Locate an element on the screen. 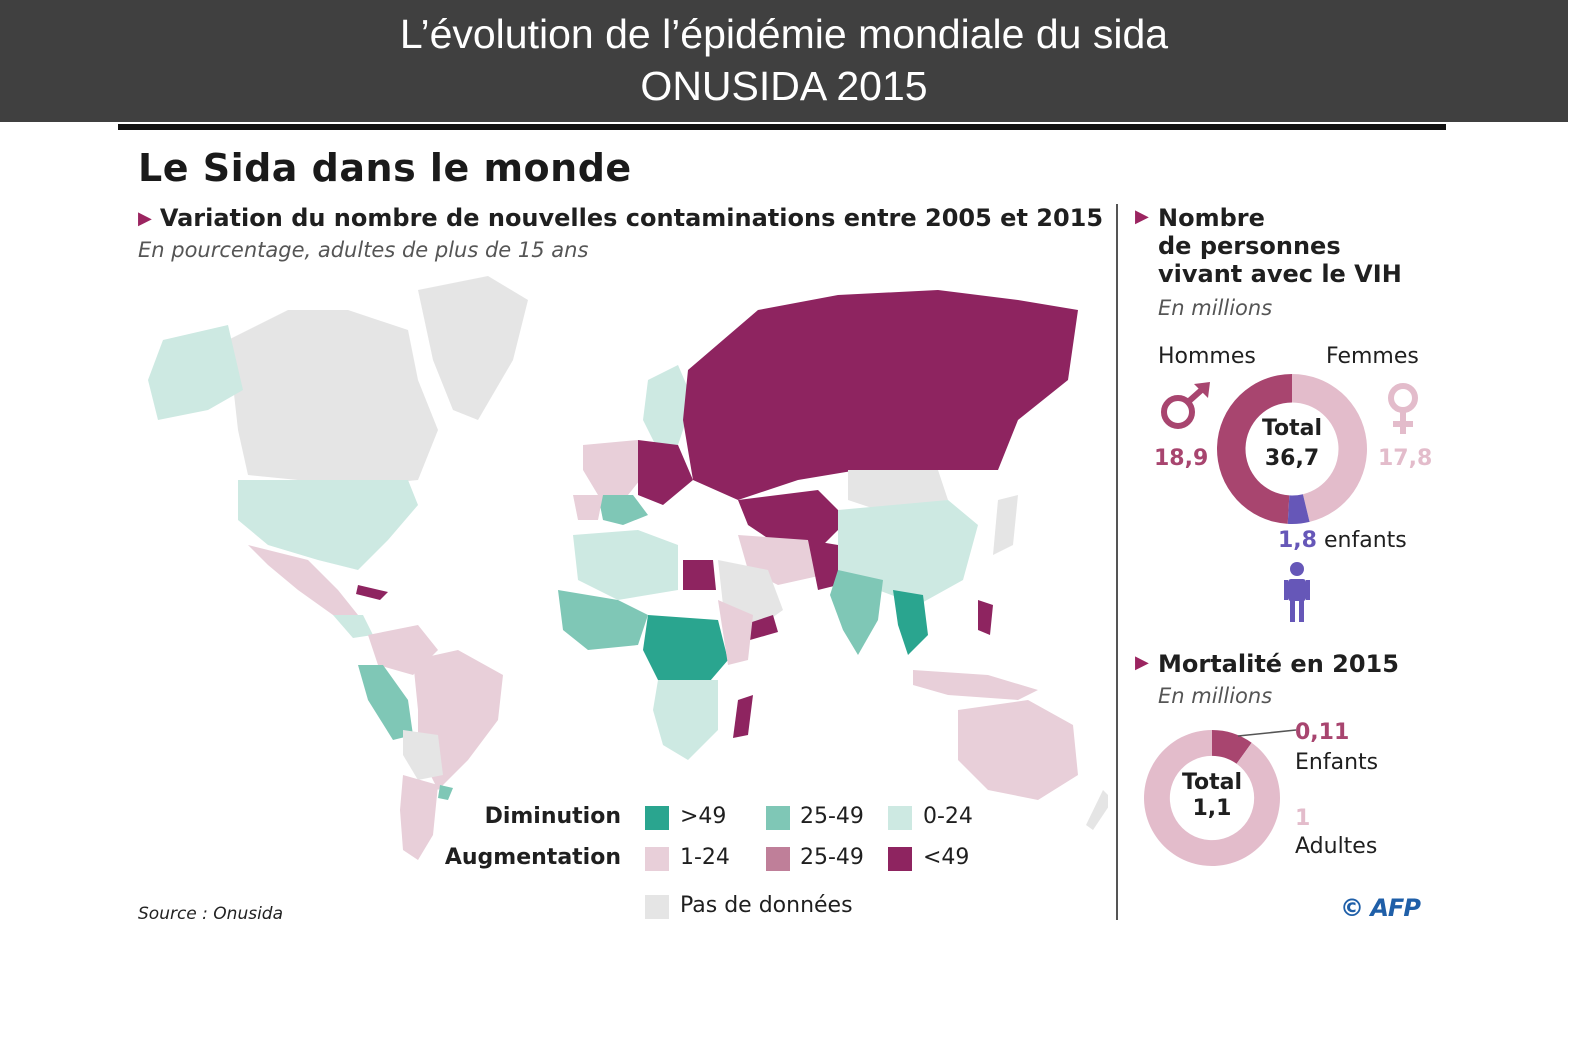  banner-subtitle: ONUSIDA 2015 is located at coordinates (784, 86).